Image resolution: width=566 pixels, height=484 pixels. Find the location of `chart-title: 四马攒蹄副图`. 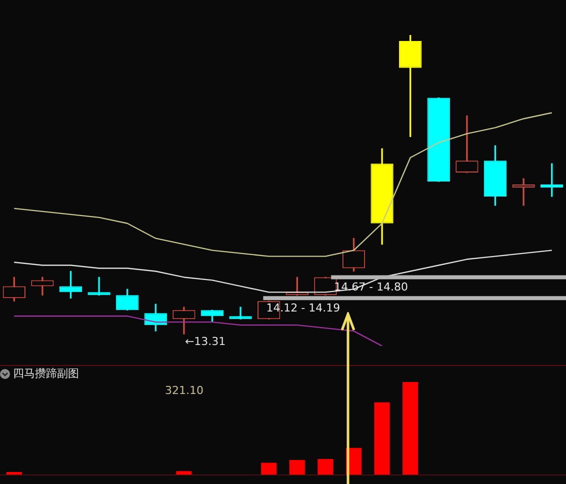

chart-title: 四马攒蹄副图 is located at coordinates (46, 373).